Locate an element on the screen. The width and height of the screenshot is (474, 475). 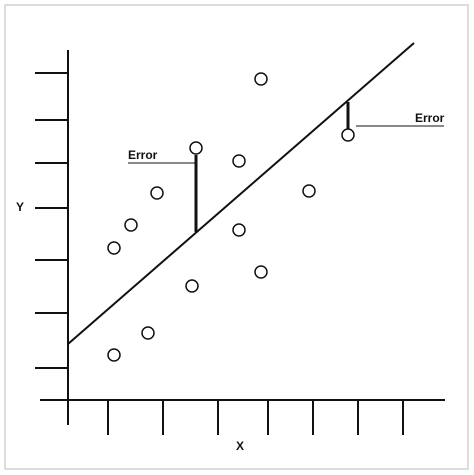
error-2: Error is located at coordinates (395, 115).